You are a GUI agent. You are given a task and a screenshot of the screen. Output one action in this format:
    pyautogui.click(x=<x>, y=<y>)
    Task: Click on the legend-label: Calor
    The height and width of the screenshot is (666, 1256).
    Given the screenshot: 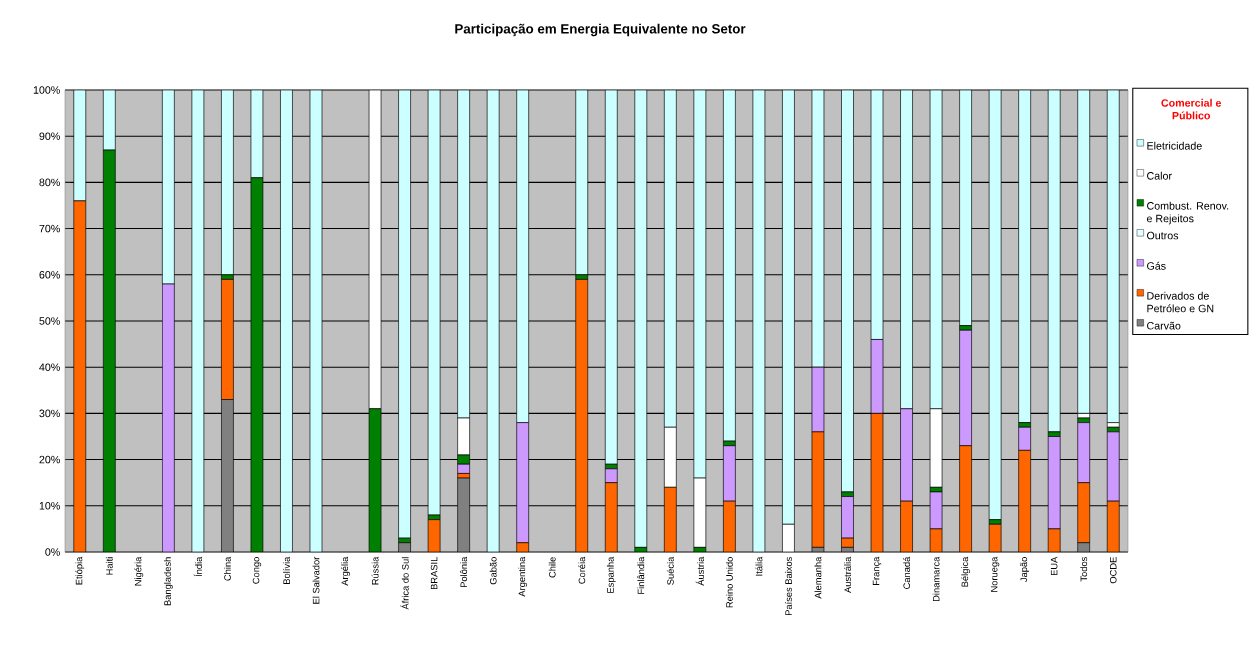 What is the action you would take?
    pyautogui.click(x=1159, y=175)
    